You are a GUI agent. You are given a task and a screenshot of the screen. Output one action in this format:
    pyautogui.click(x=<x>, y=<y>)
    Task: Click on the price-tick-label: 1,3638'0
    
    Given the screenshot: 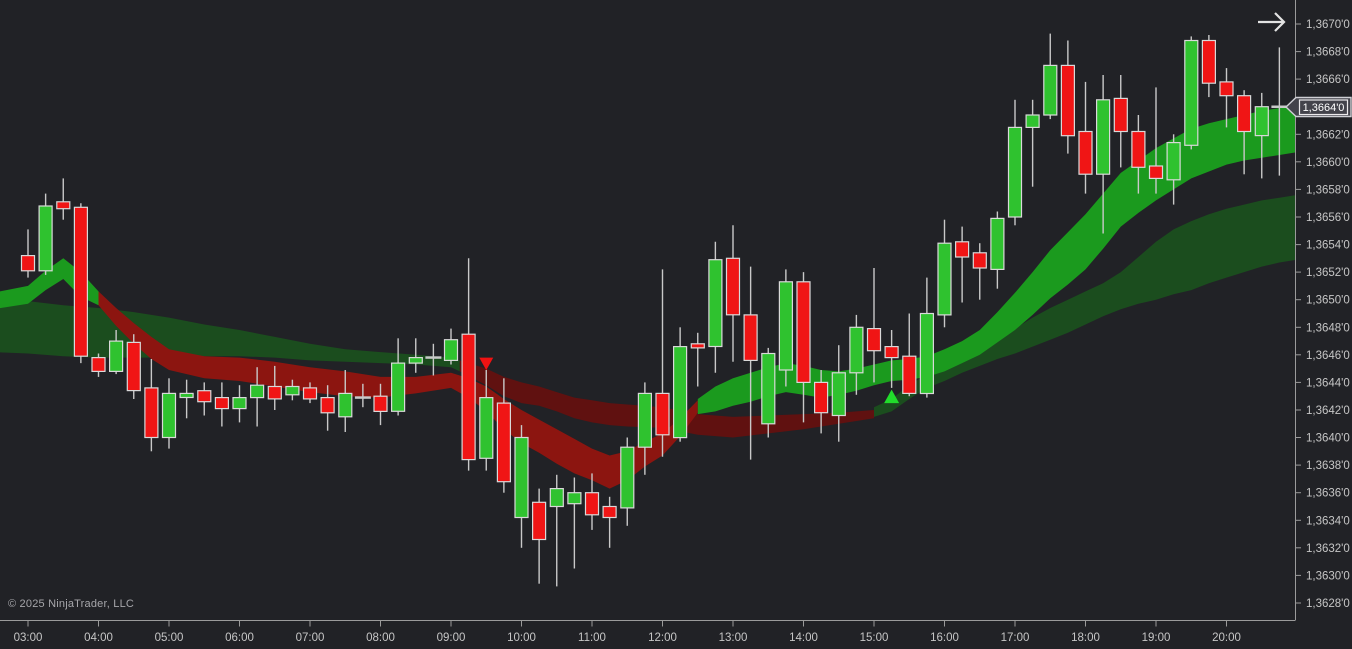 What is the action you would take?
    pyautogui.click(x=1328, y=466)
    